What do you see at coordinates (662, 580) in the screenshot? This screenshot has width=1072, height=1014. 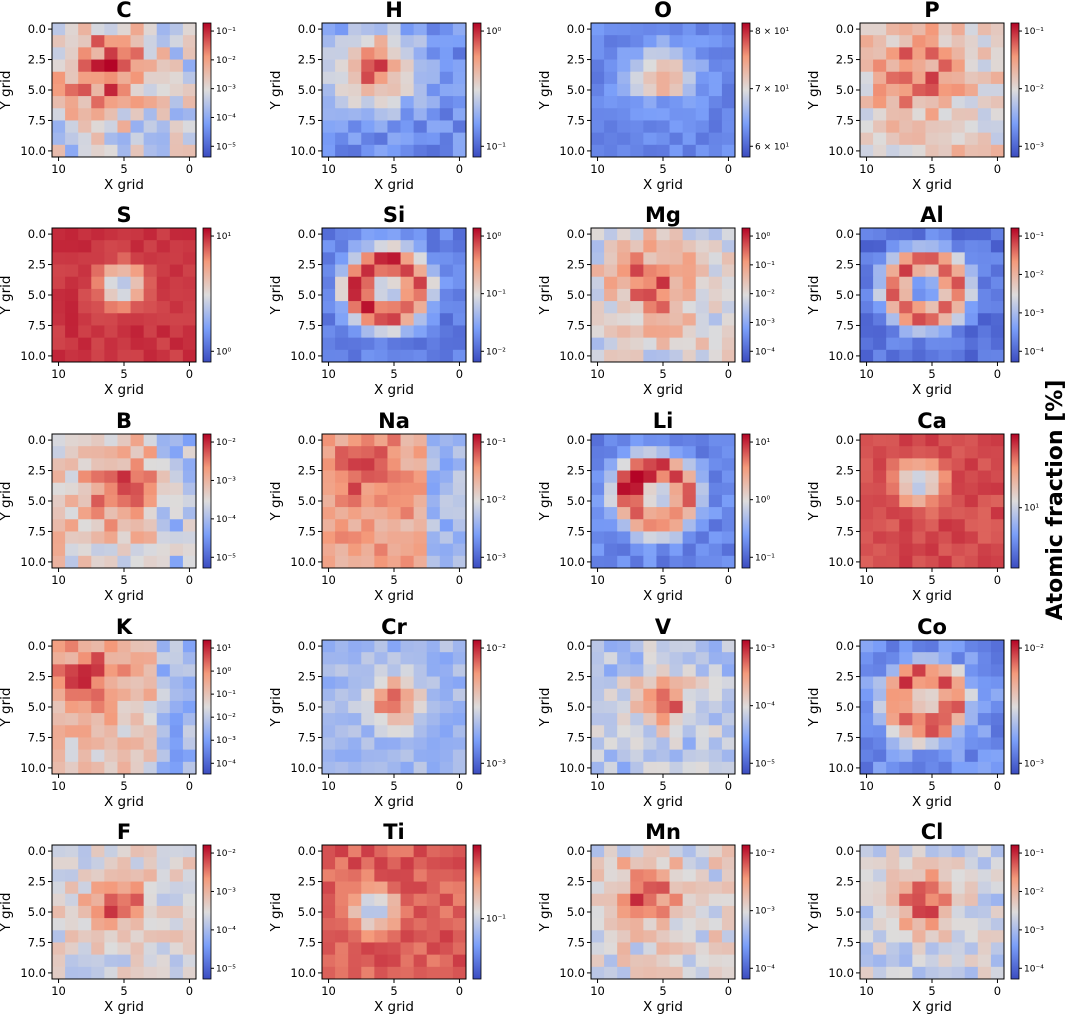 I see `x-tick-label: 5` at bounding box center [662, 580].